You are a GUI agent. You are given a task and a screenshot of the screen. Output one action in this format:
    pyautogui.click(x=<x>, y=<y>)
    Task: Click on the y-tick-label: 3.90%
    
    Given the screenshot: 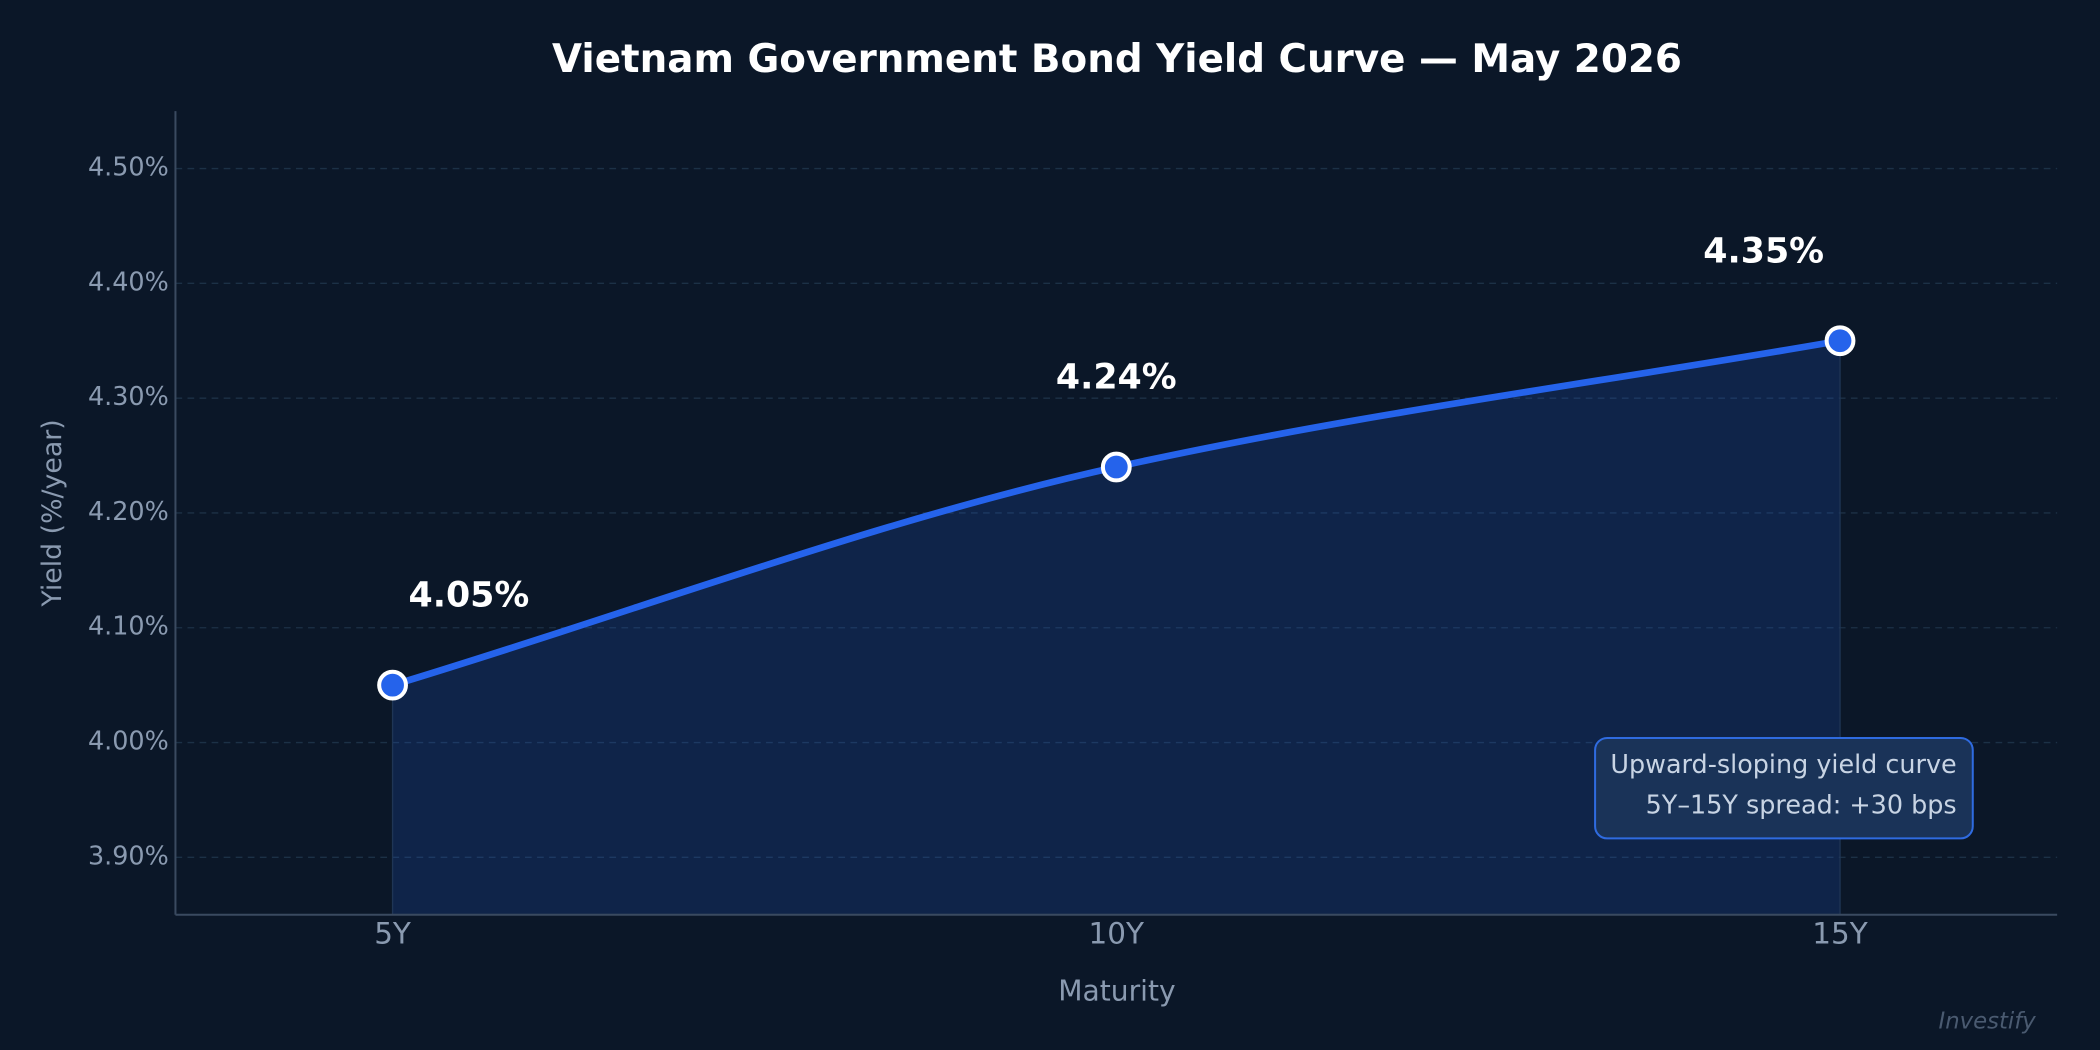 What is the action you would take?
    pyautogui.click(x=128, y=855)
    